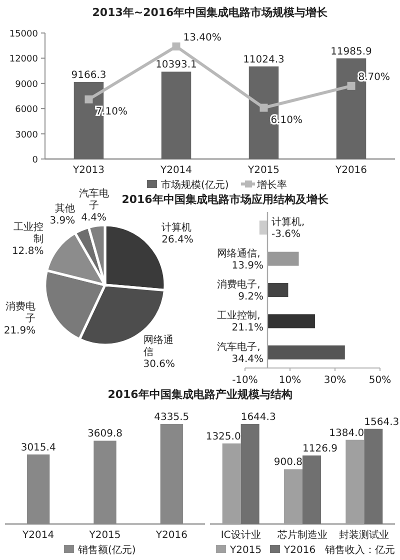  Describe the element at coordinates (65, 208) in the screenshot. I see `slice-label: 其他` at that location.